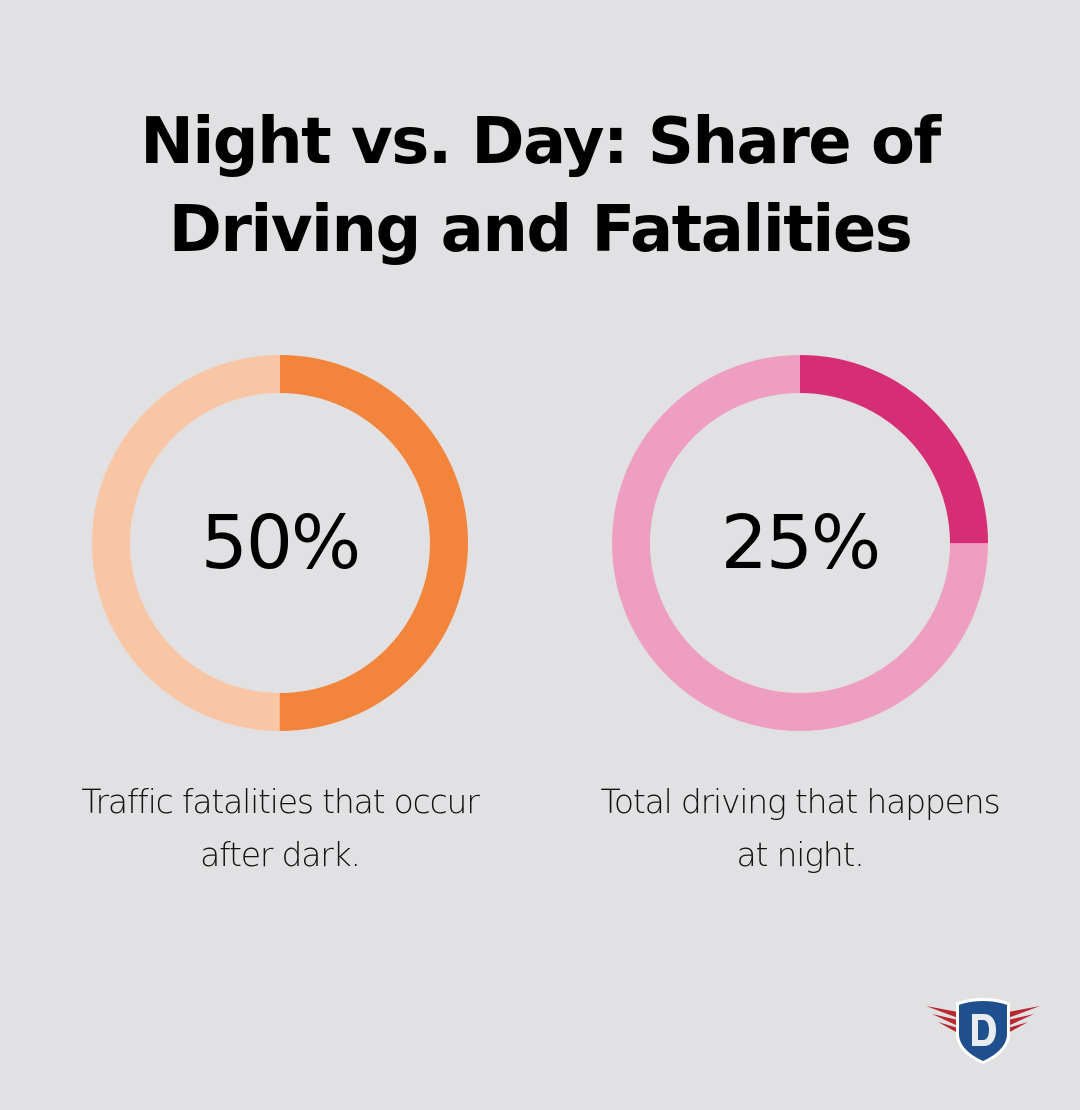 The image size is (1080, 1110). I want to click on donut-chart-fatalities: 50%, so click(280, 543).